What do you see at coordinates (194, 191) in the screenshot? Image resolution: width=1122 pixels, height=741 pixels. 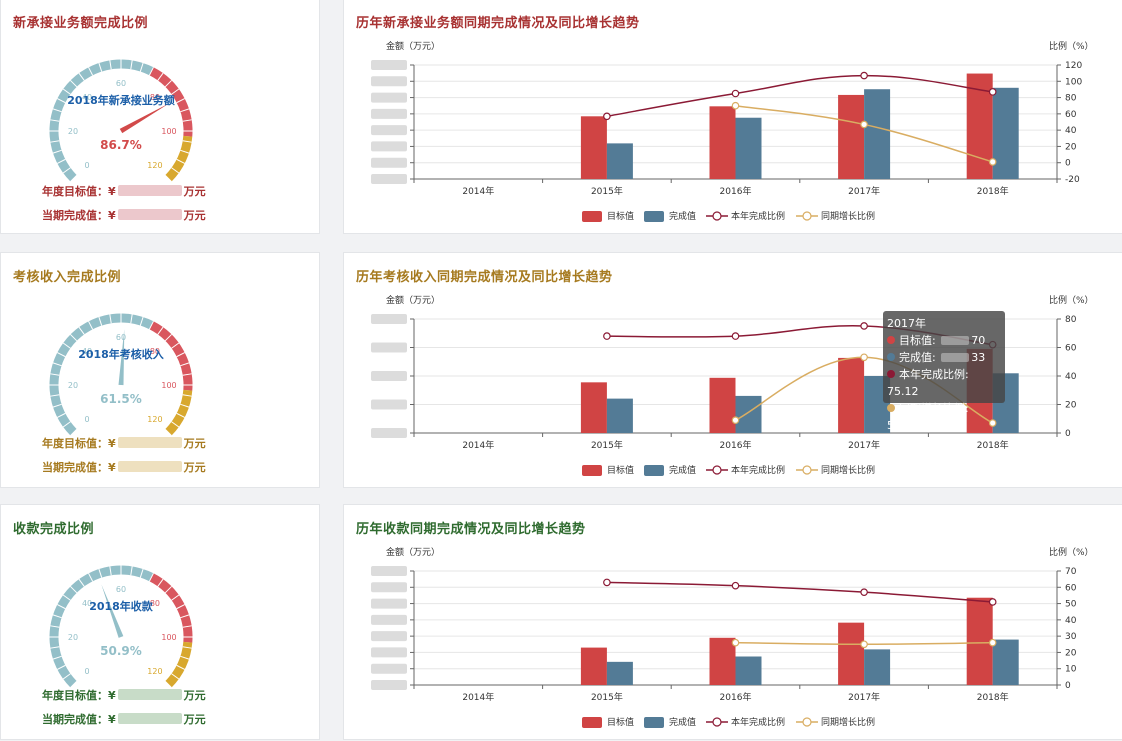 I see `unit-label: 万元` at bounding box center [194, 191].